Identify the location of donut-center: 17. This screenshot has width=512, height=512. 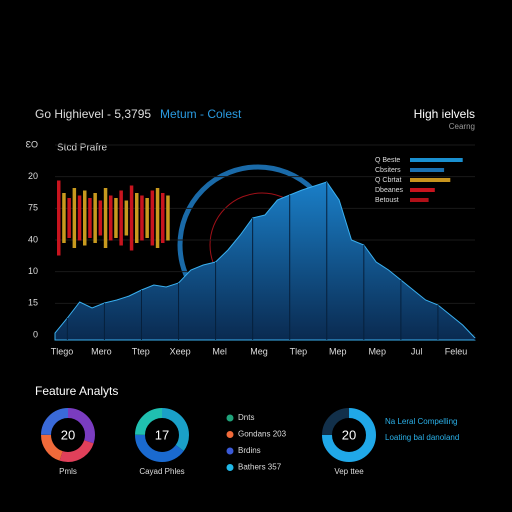
(162, 434).